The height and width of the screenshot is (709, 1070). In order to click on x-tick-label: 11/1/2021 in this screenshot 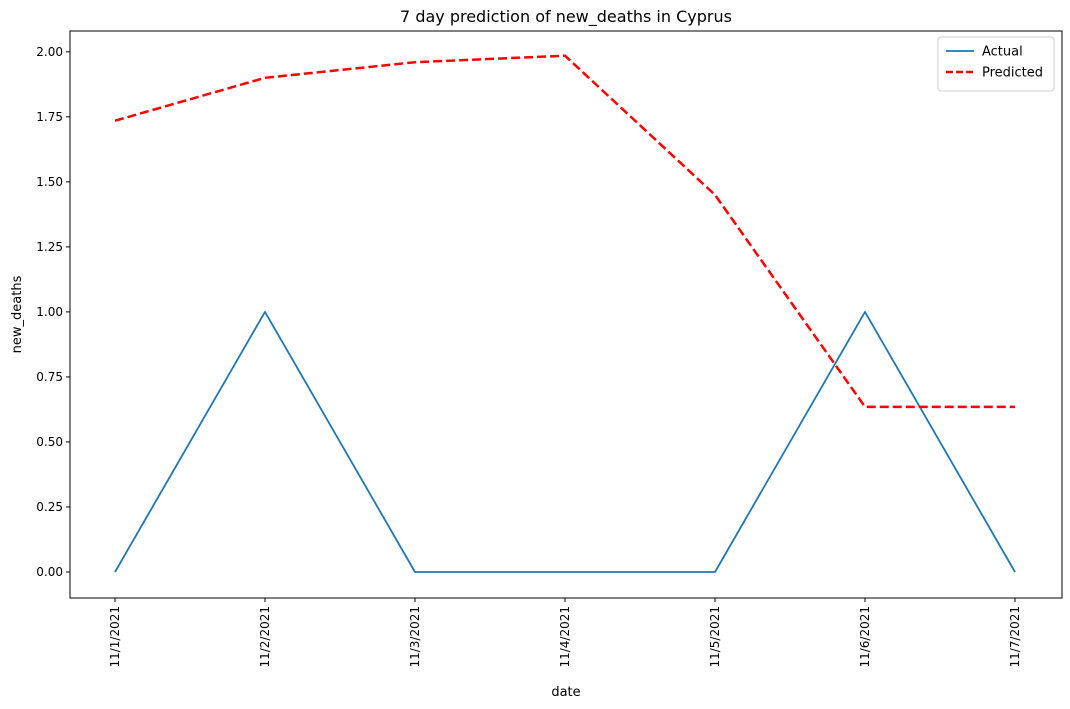, I will do `click(115, 637)`.